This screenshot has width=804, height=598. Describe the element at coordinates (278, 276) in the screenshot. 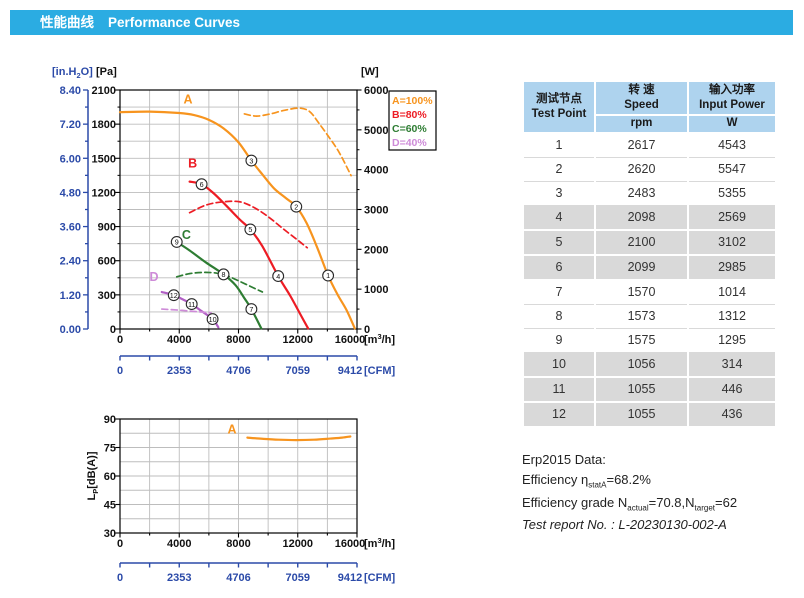

I see `svg-text: 4` at that location.